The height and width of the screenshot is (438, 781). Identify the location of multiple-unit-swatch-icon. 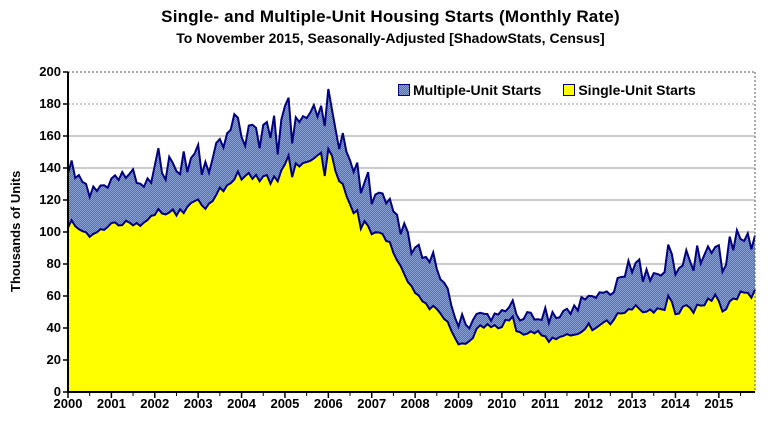
(404, 90).